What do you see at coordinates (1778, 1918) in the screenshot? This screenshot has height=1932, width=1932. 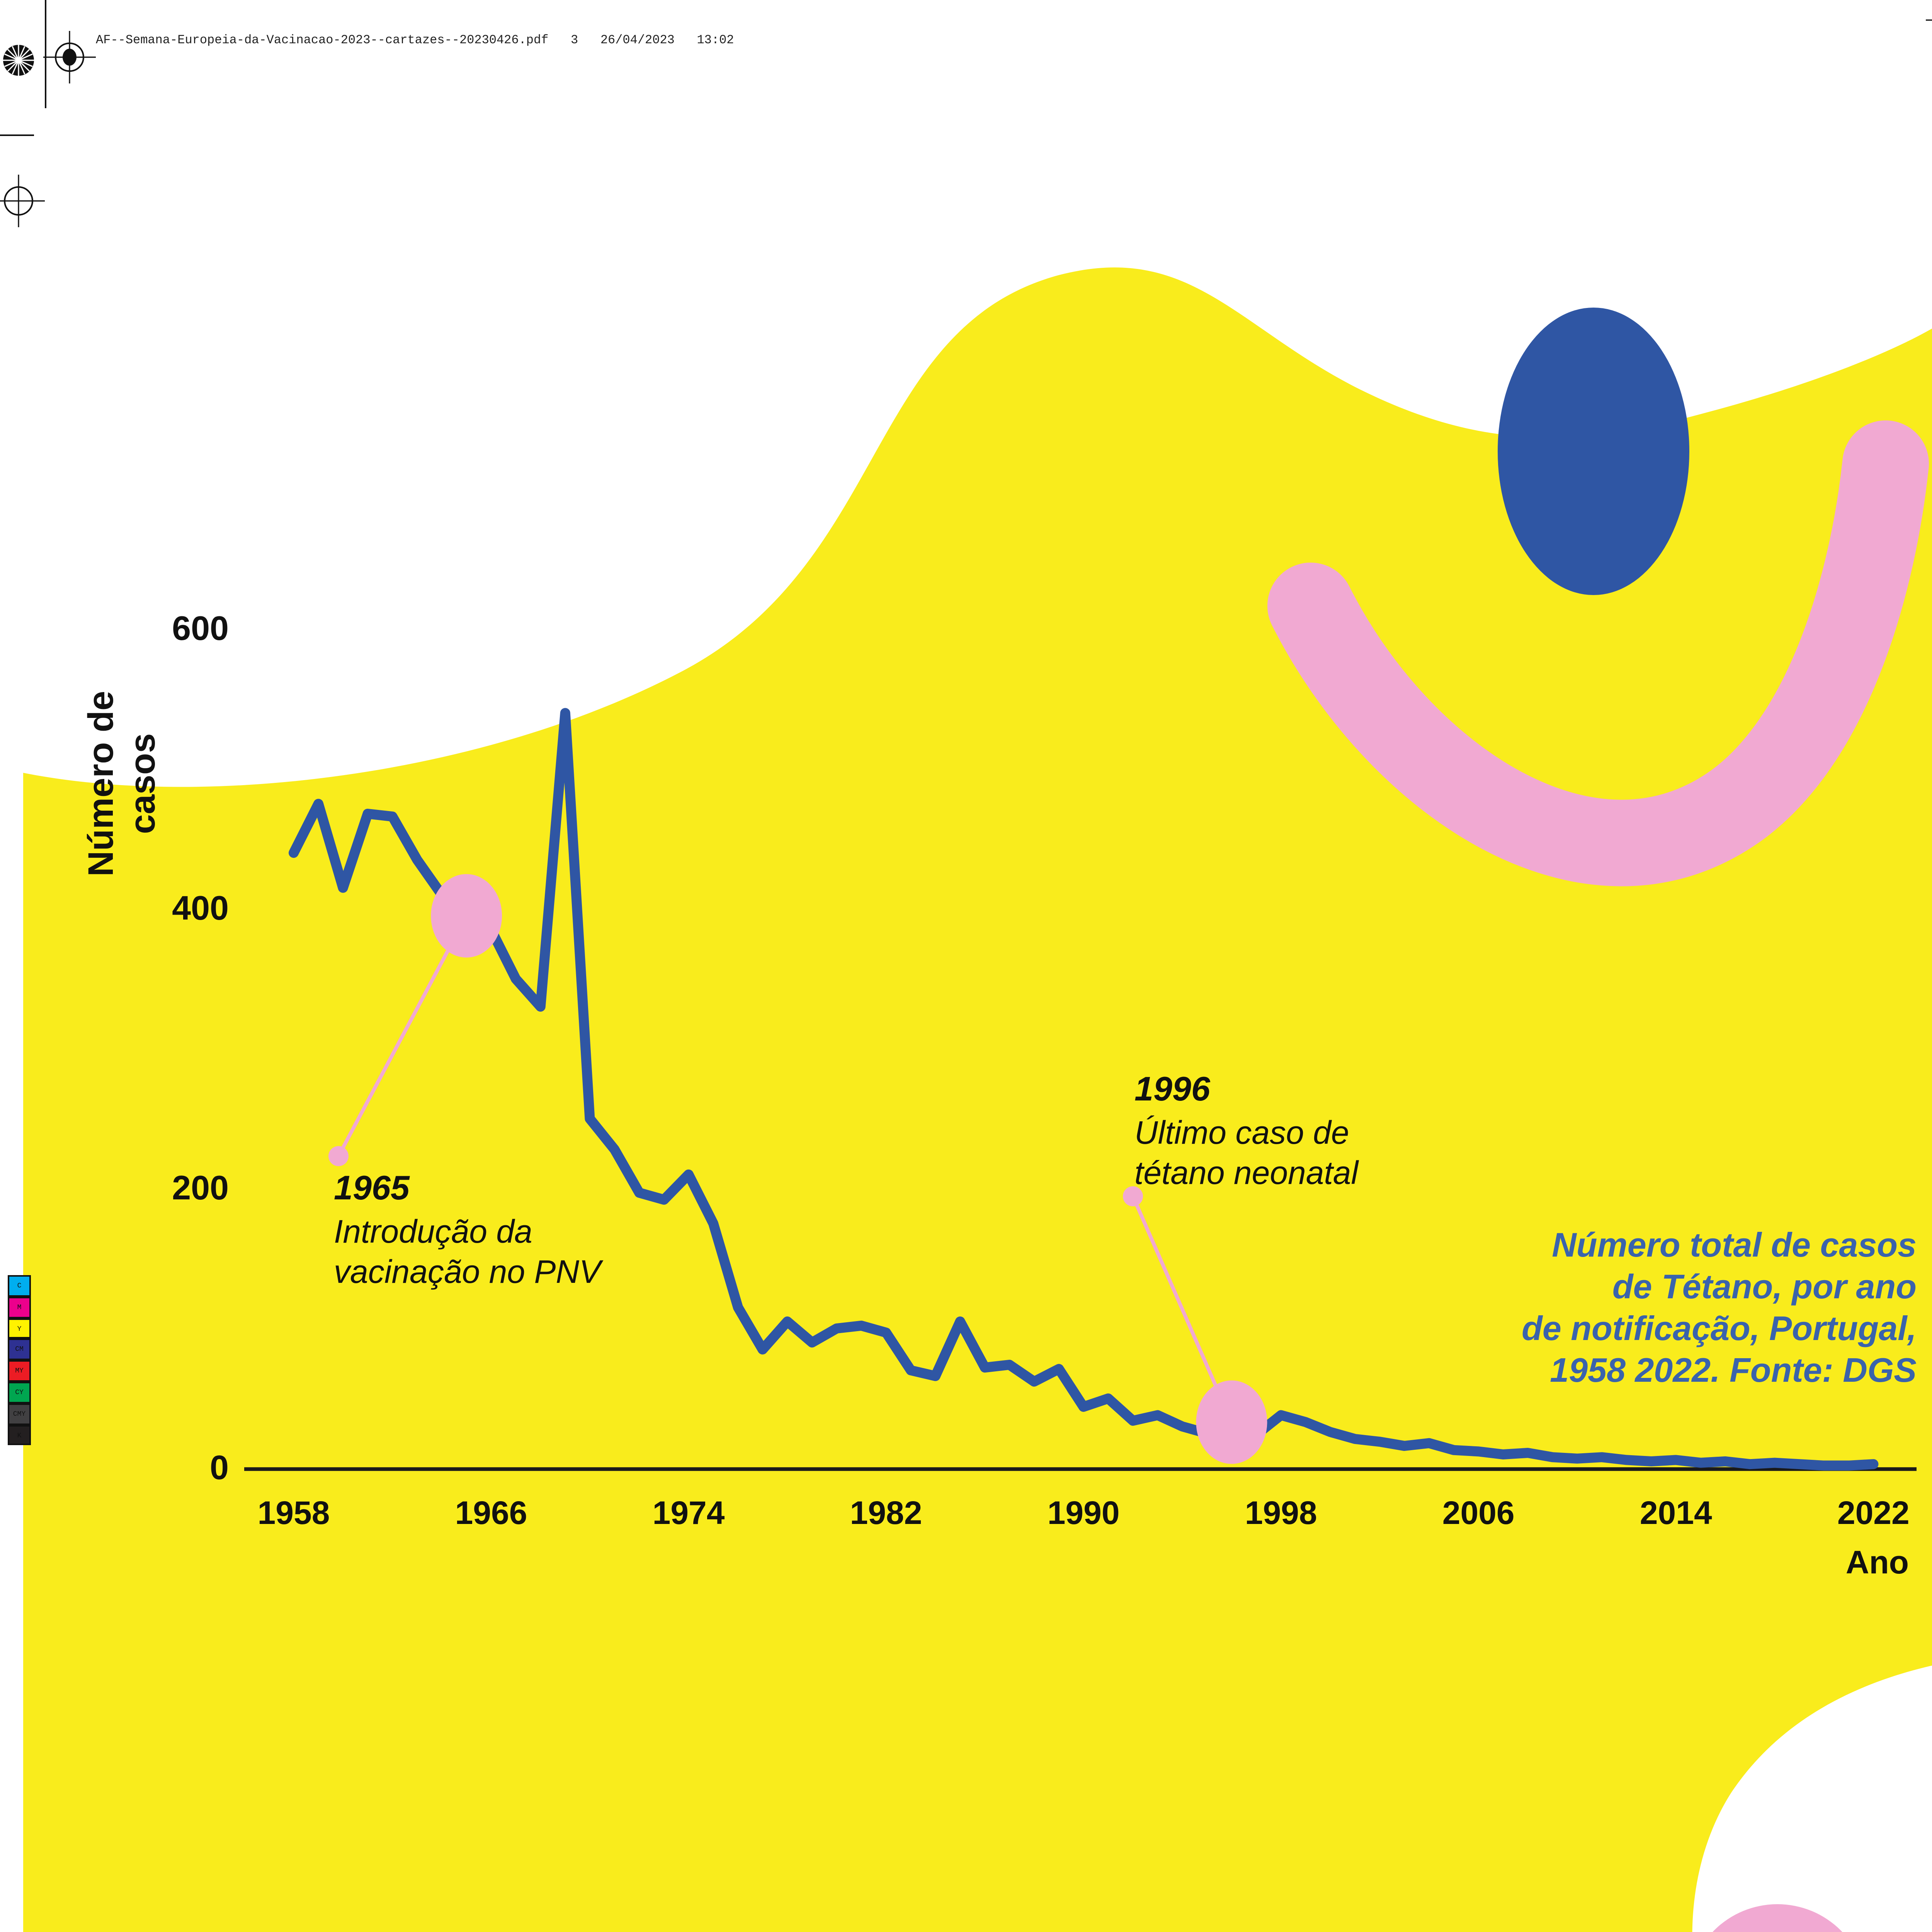 I see `pink-circle-shape` at bounding box center [1778, 1918].